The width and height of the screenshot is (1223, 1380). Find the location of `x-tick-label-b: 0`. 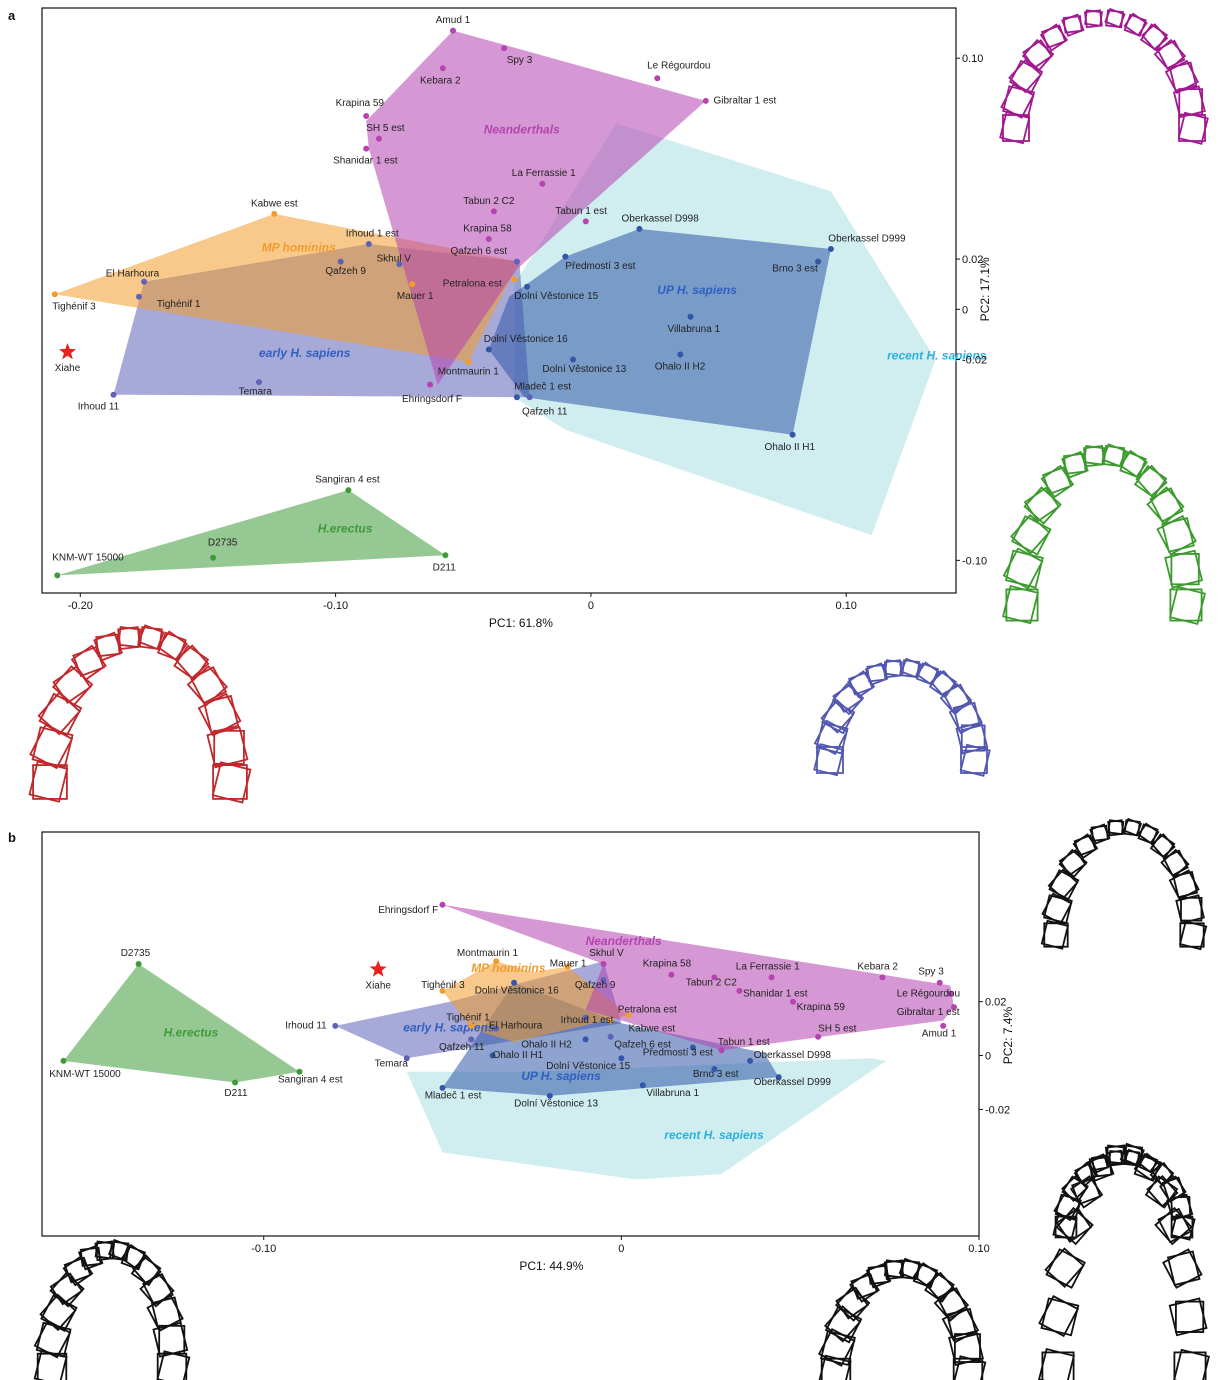

x-tick-label-b: 0 is located at coordinates (621, 1249).